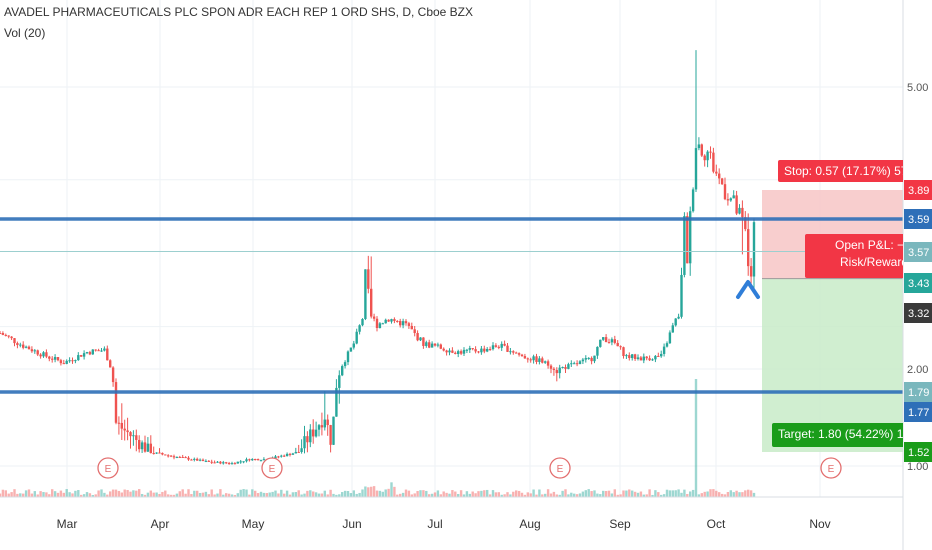  What do you see at coordinates (451, 513) in the screenshot?
I see `x-axis: Mar Apr May Jun Jul Aug Sep Oct Nov` at bounding box center [451, 513].